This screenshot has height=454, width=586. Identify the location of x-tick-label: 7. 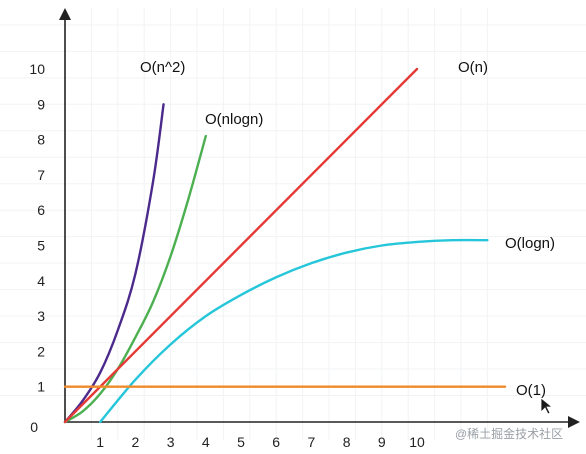
(312, 442).